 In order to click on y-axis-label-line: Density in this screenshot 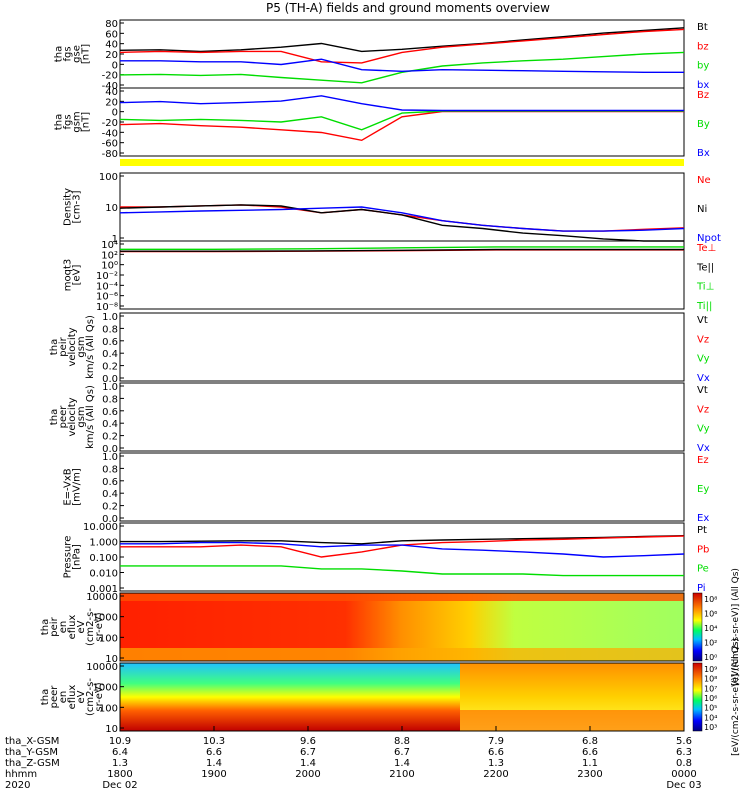, I will do `click(68, 207)`.